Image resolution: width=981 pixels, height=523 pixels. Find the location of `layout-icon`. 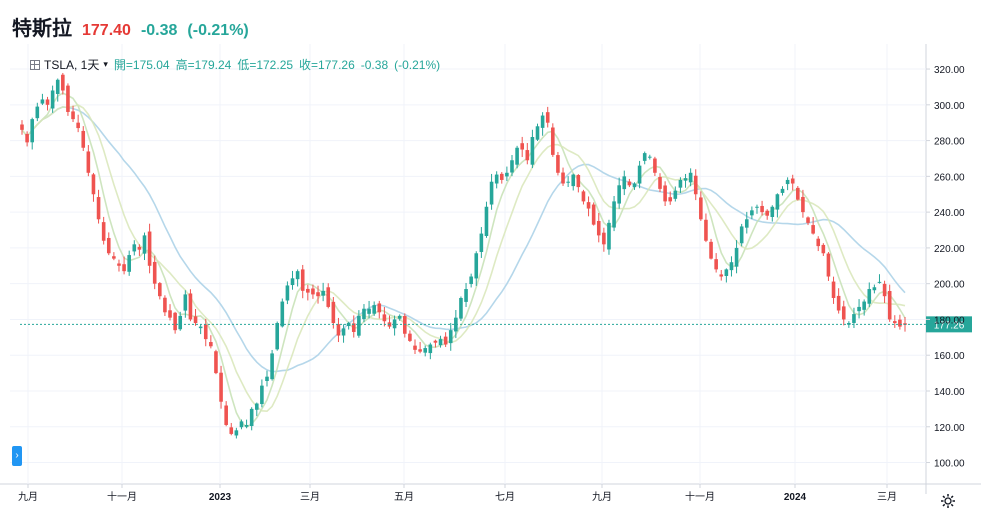

layout-icon is located at coordinates (35, 64).